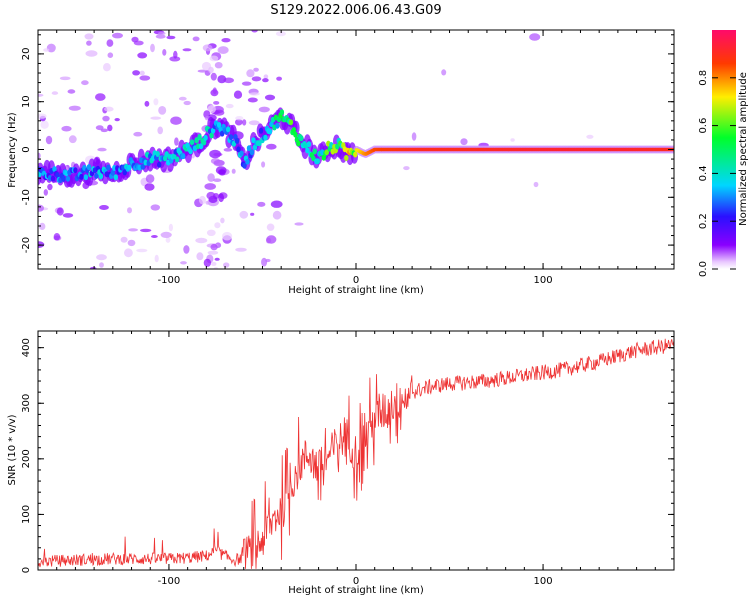 Image resolution: width=750 pixels, height=604 pixels. What do you see at coordinates (717, 173) in the screenshot?
I see `colorbar-ticks: 0.0 0.2 0.4 0.6 0.8` at bounding box center [717, 173].